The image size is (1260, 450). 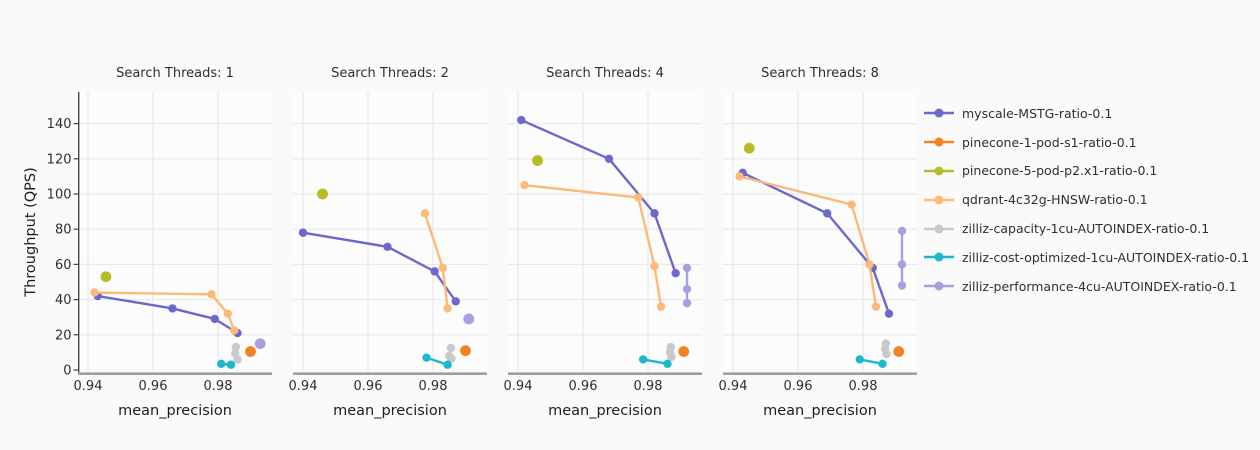 What do you see at coordinates (1049, 142) in the screenshot?
I see `legend-label: pinecone-1-pod-s1-ratio-0.1` at bounding box center [1049, 142].